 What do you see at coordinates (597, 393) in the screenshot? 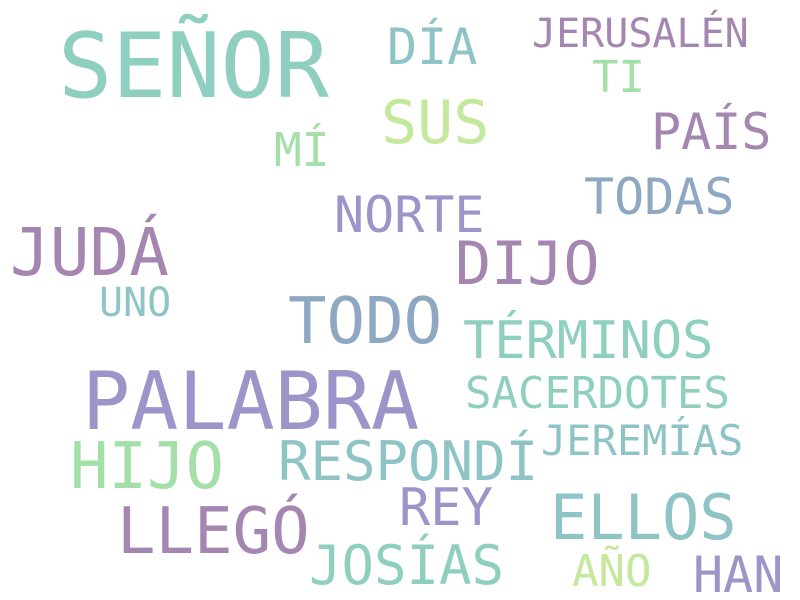
I see `word-sacerdotes: SACERDOTES` at bounding box center [597, 393].